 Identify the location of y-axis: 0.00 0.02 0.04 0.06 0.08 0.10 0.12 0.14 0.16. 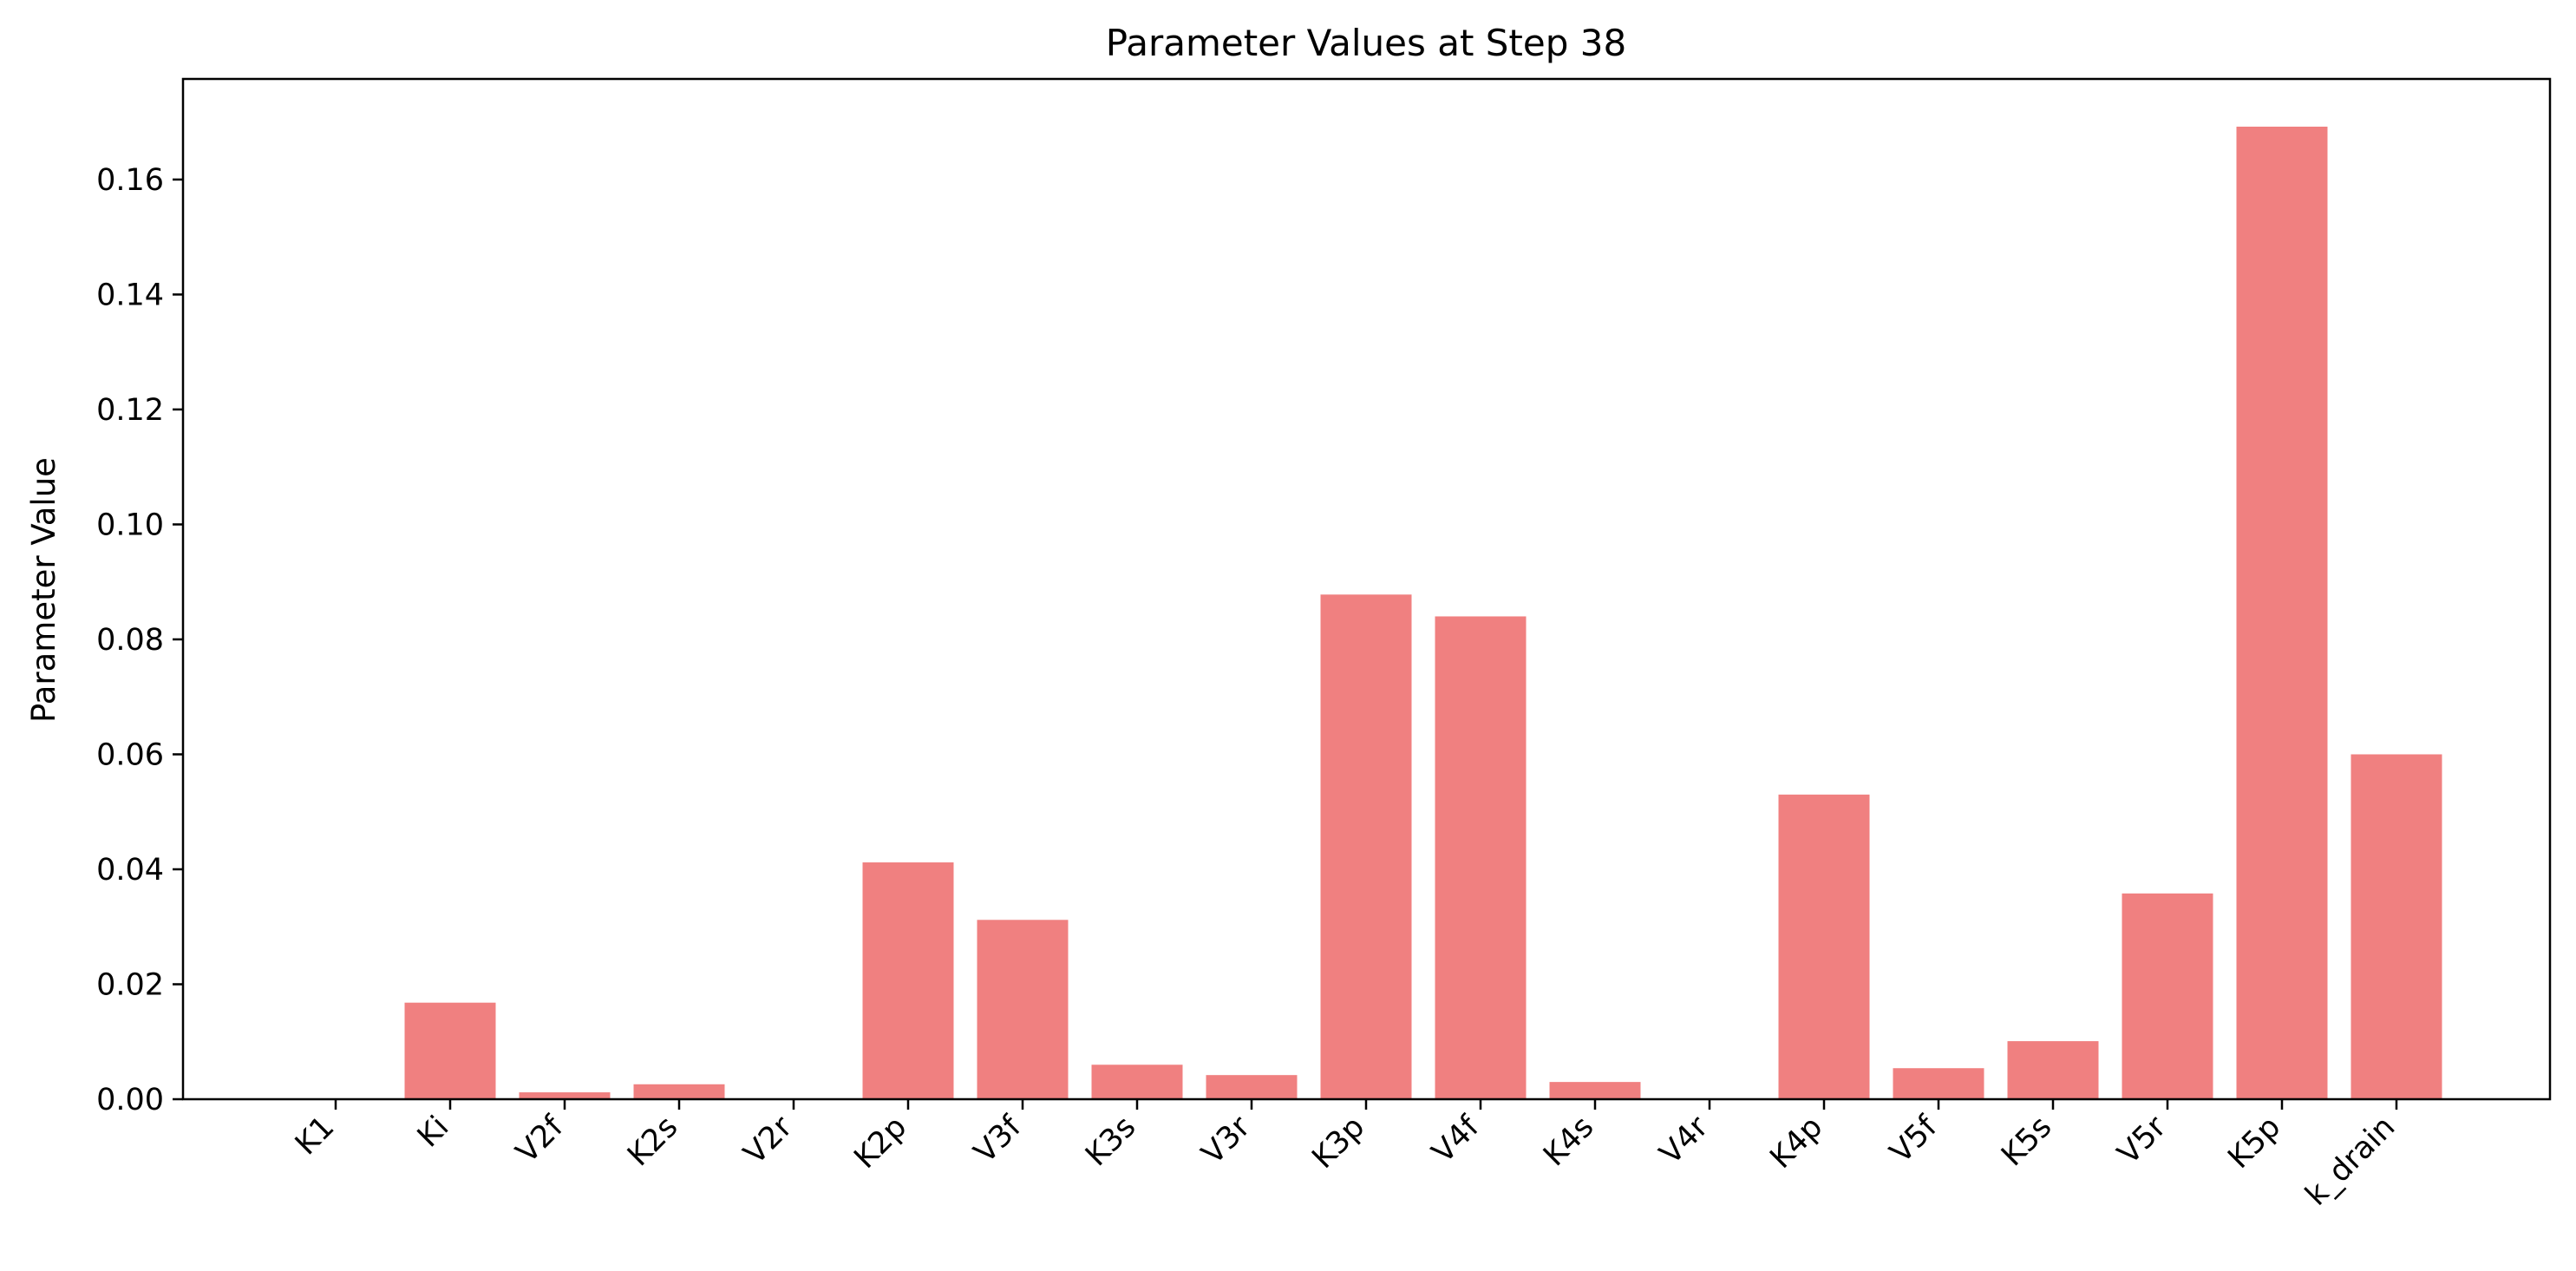
(139, 640).